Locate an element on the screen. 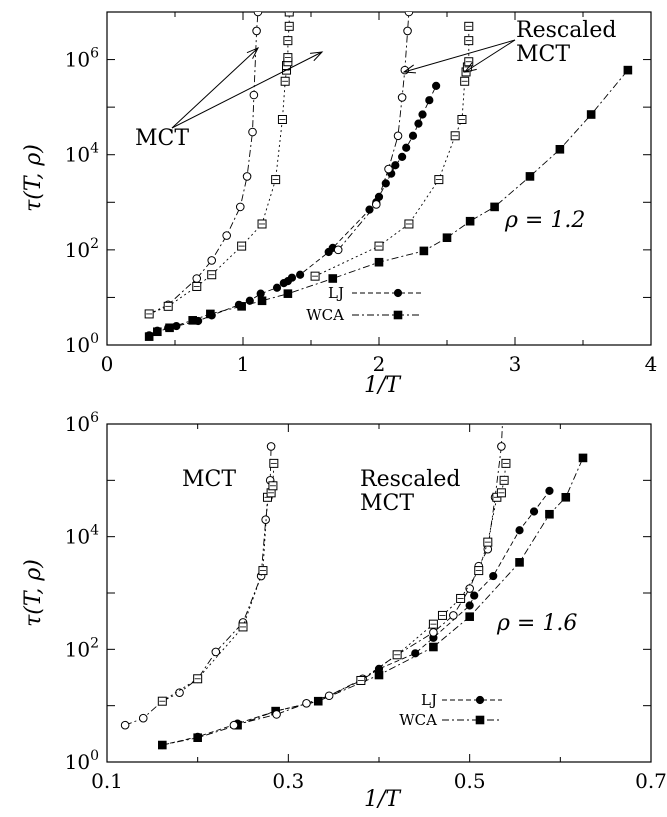 Image resolution: width=667 pixels, height=817 pixels. annotation-1: Rescaled MCT is located at coordinates (410, 491).